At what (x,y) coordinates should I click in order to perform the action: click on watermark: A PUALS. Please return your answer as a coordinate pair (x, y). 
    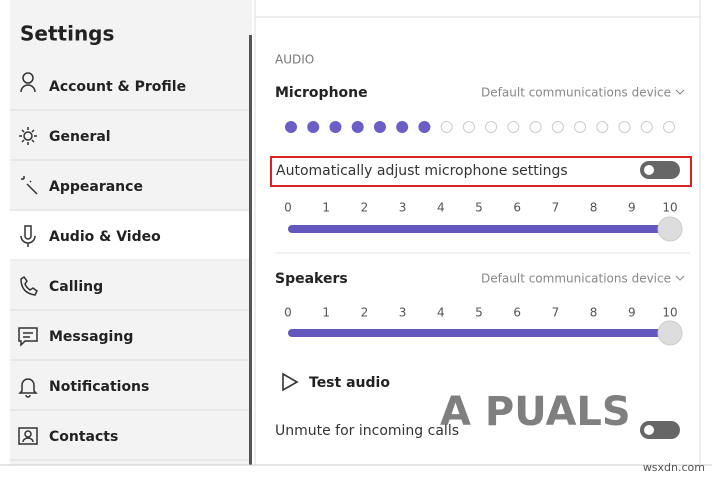
    Looking at the image, I should click on (535, 412).